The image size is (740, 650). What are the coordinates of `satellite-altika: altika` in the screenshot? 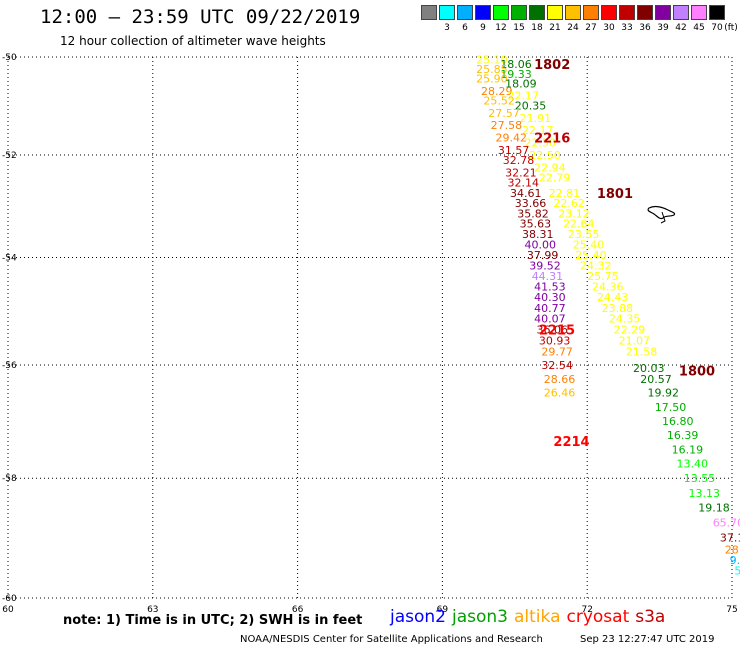 It's located at (537, 617).